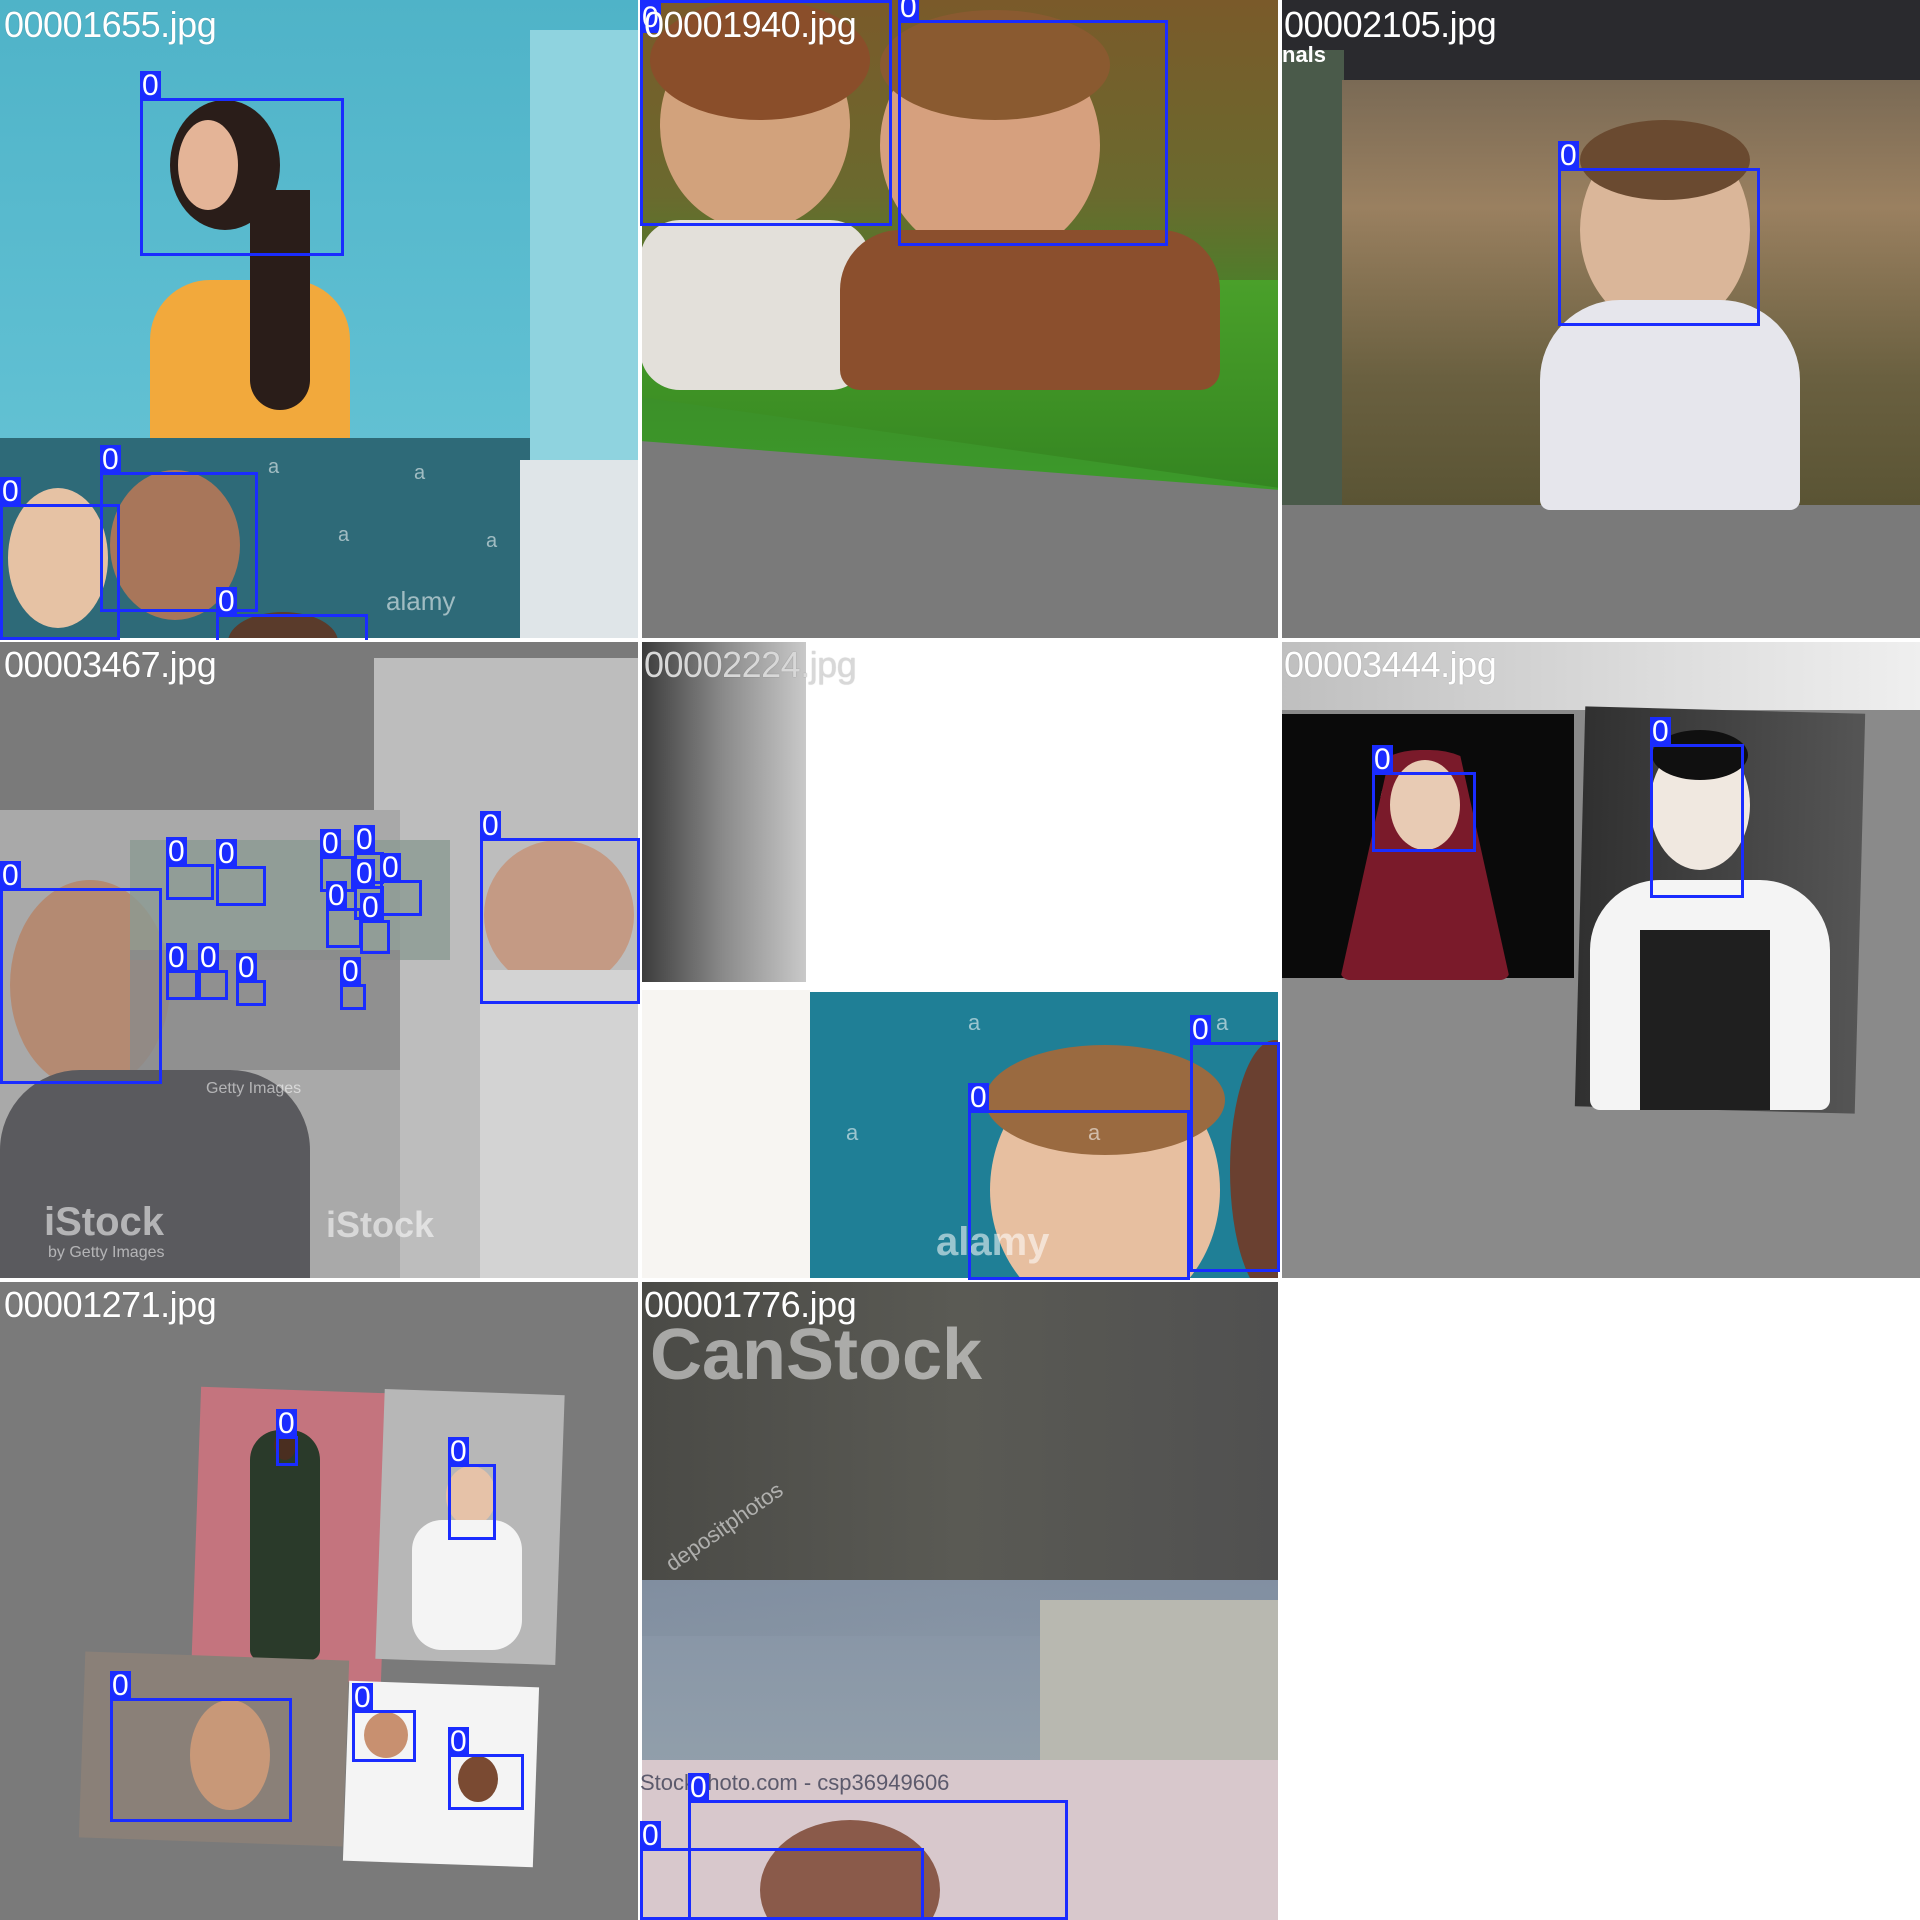 This screenshot has width=1920, height=1920. Describe the element at coordinates (1390, 24) in the screenshot. I see `tile-filename: 00002105.jpg` at that location.